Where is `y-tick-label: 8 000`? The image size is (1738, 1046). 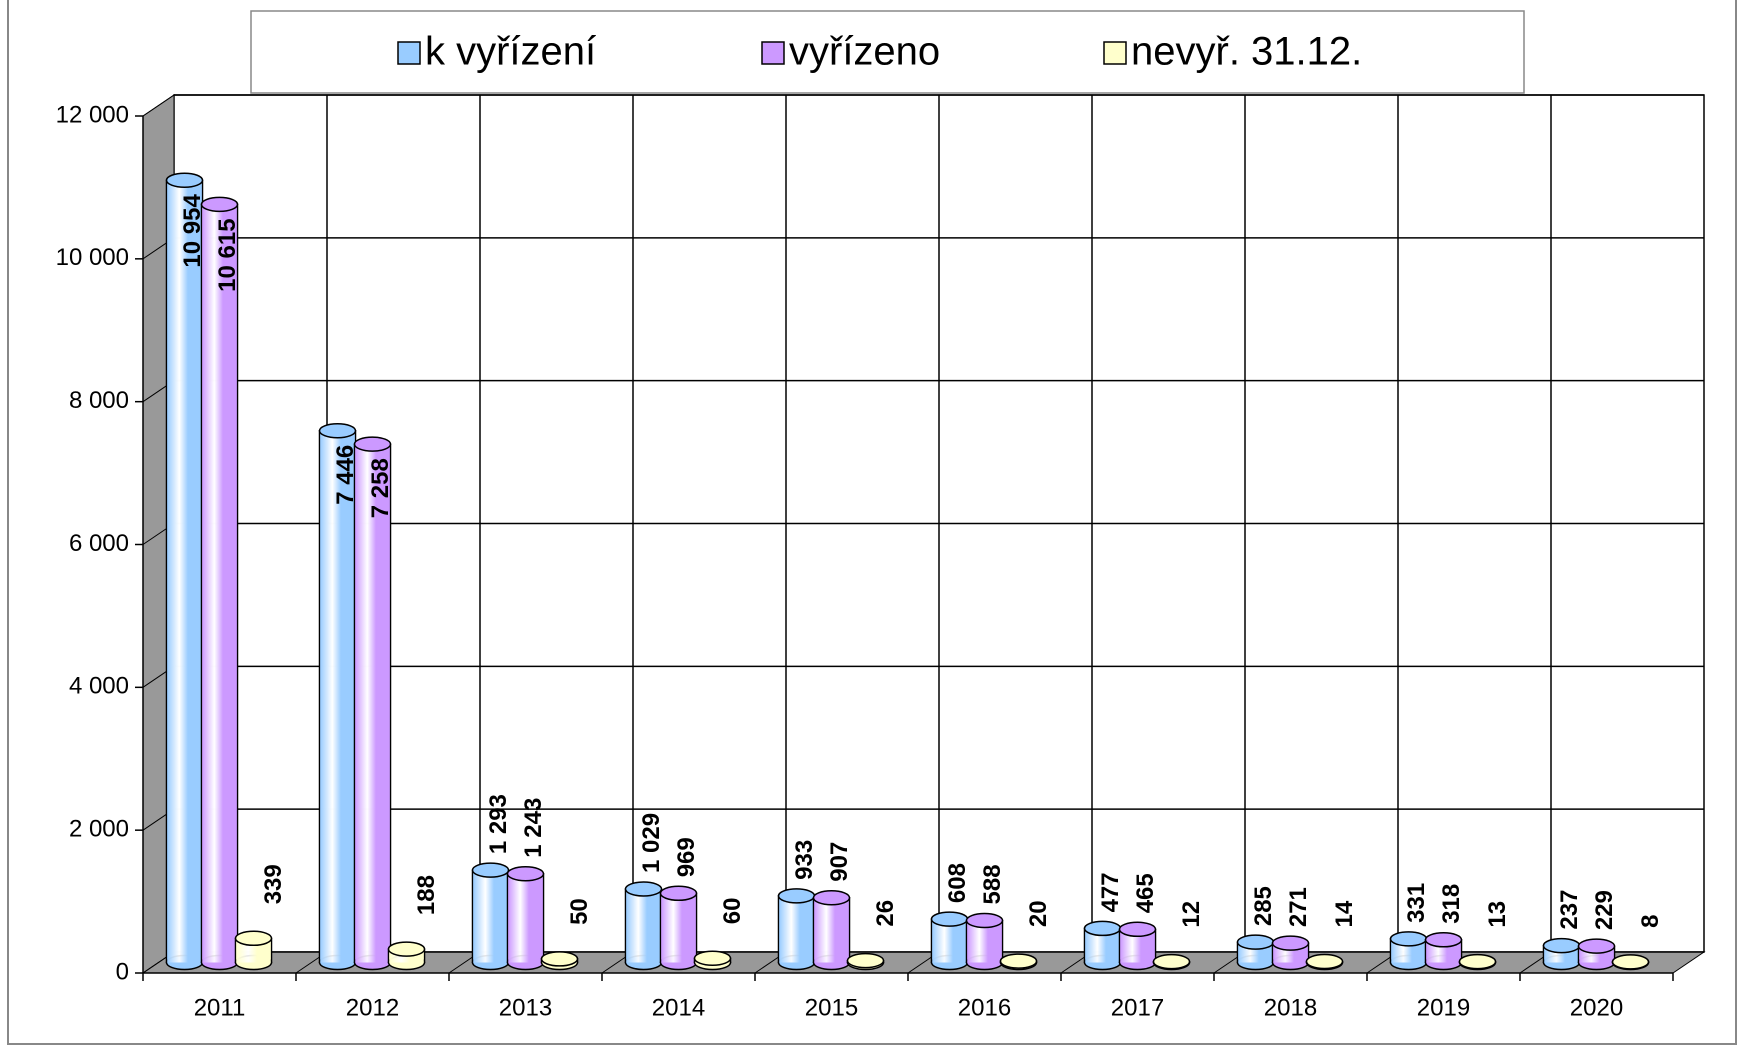
y-tick-label: 8 000 is located at coordinates (99, 400).